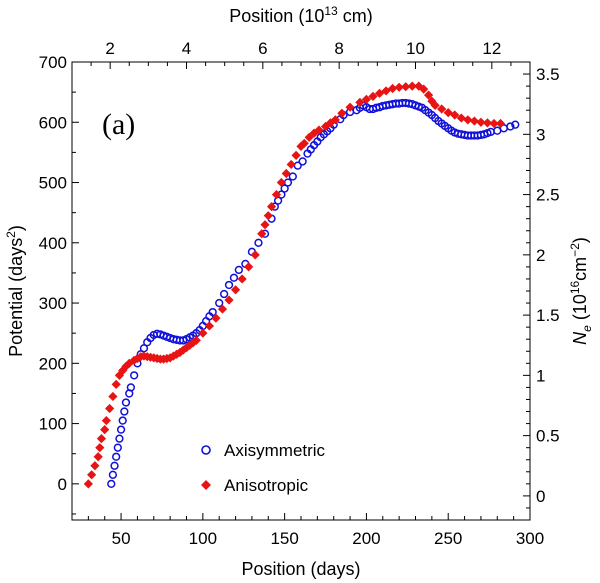  I want to click on x-tick-label: 100, so click(203, 538).